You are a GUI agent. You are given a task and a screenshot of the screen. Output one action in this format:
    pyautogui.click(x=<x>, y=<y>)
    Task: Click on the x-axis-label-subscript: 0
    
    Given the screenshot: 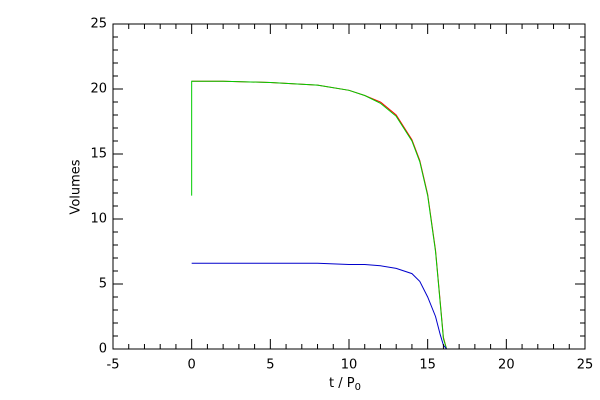 What is the action you would take?
    pyautogui.click(x=358, y=387)
    